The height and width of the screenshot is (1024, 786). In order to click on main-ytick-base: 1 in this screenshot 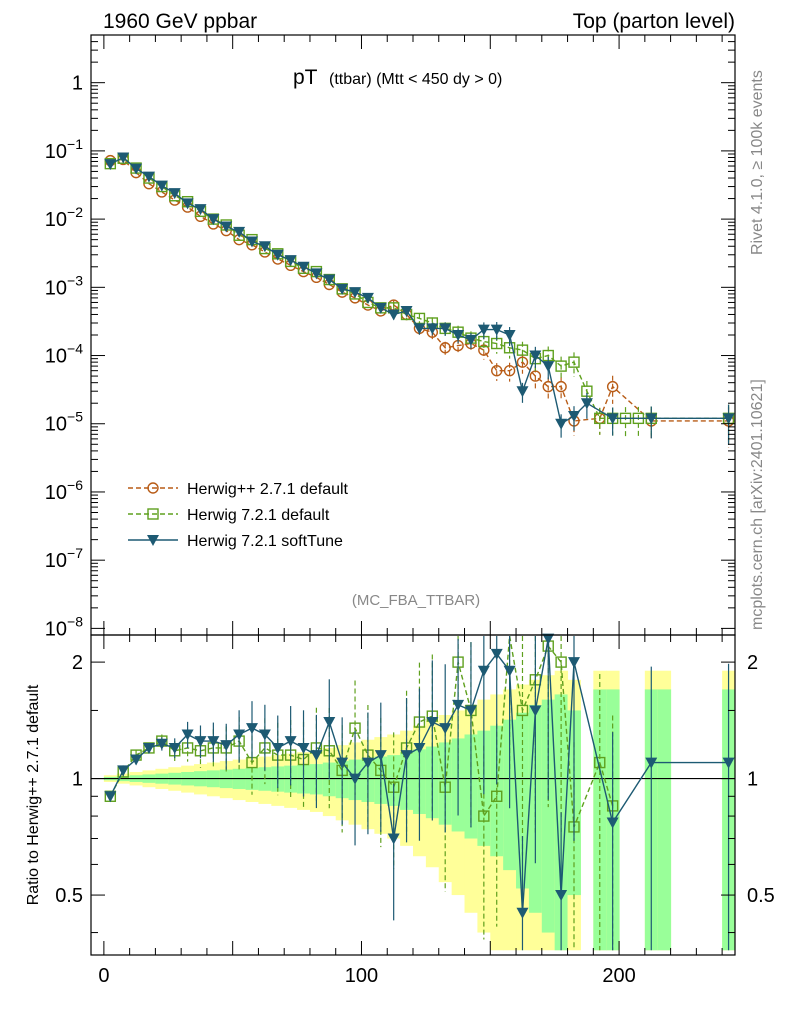, I will do `click(77, 84)`.